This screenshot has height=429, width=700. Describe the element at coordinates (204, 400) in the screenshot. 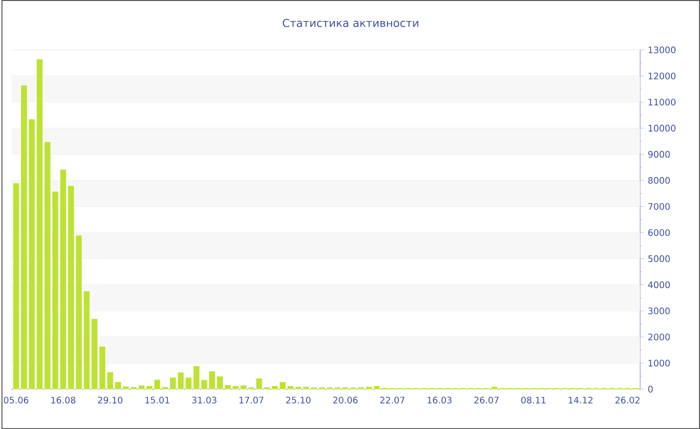

I see `x-tick-label: 31.03` at that location.